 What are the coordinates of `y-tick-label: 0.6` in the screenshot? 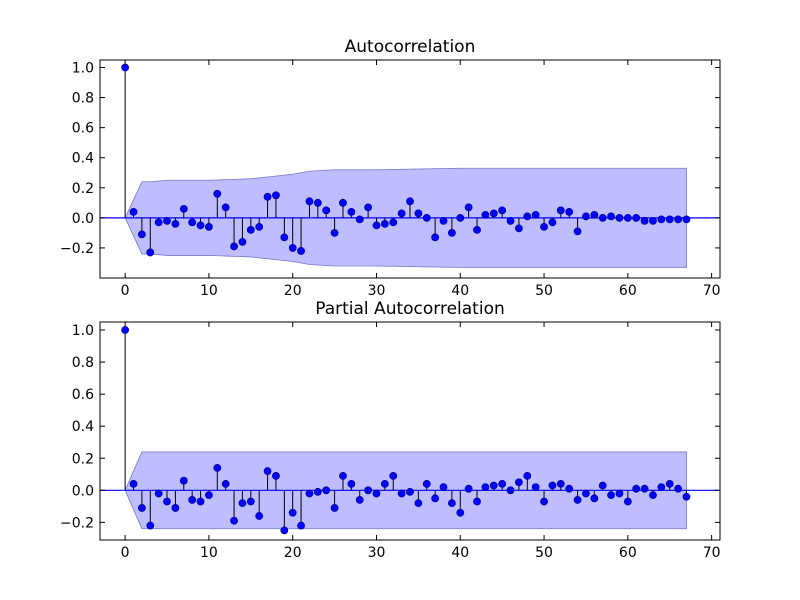 It's located at (83, 129).